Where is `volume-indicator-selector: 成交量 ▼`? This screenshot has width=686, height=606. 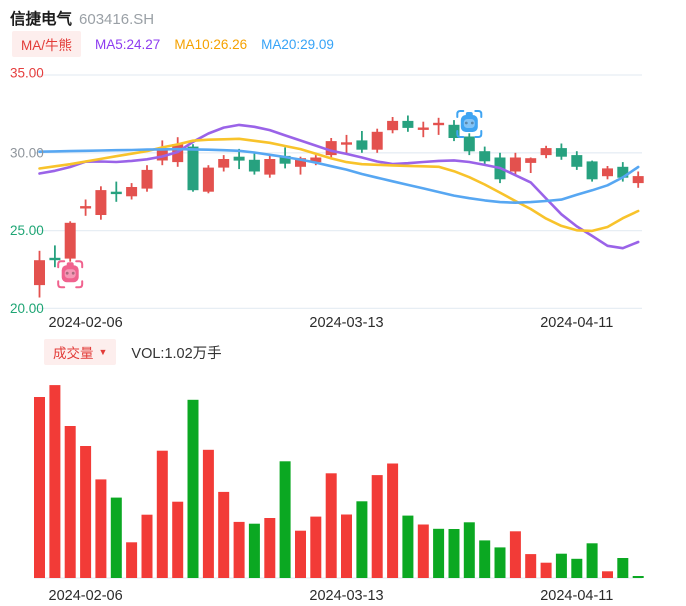
volume-indicator-selector: 成交量 ▼ is located at coordinates (80, 352).